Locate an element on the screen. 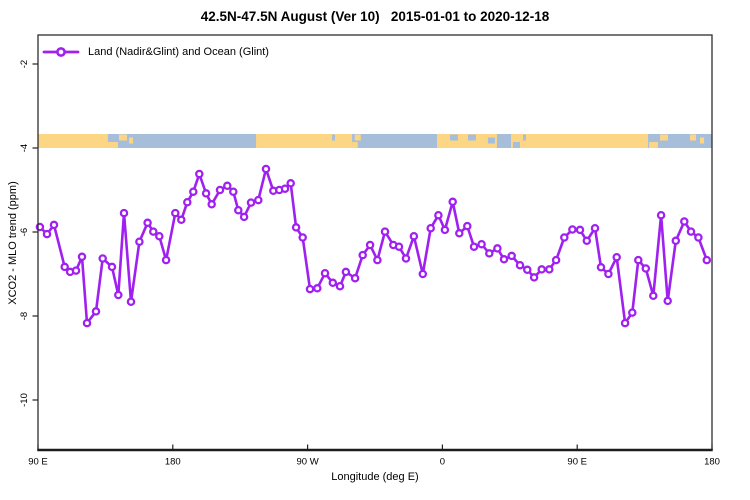 This screenshot has width=750, height=500. y-tick-label: -4 is located at coordinates (24, 148).